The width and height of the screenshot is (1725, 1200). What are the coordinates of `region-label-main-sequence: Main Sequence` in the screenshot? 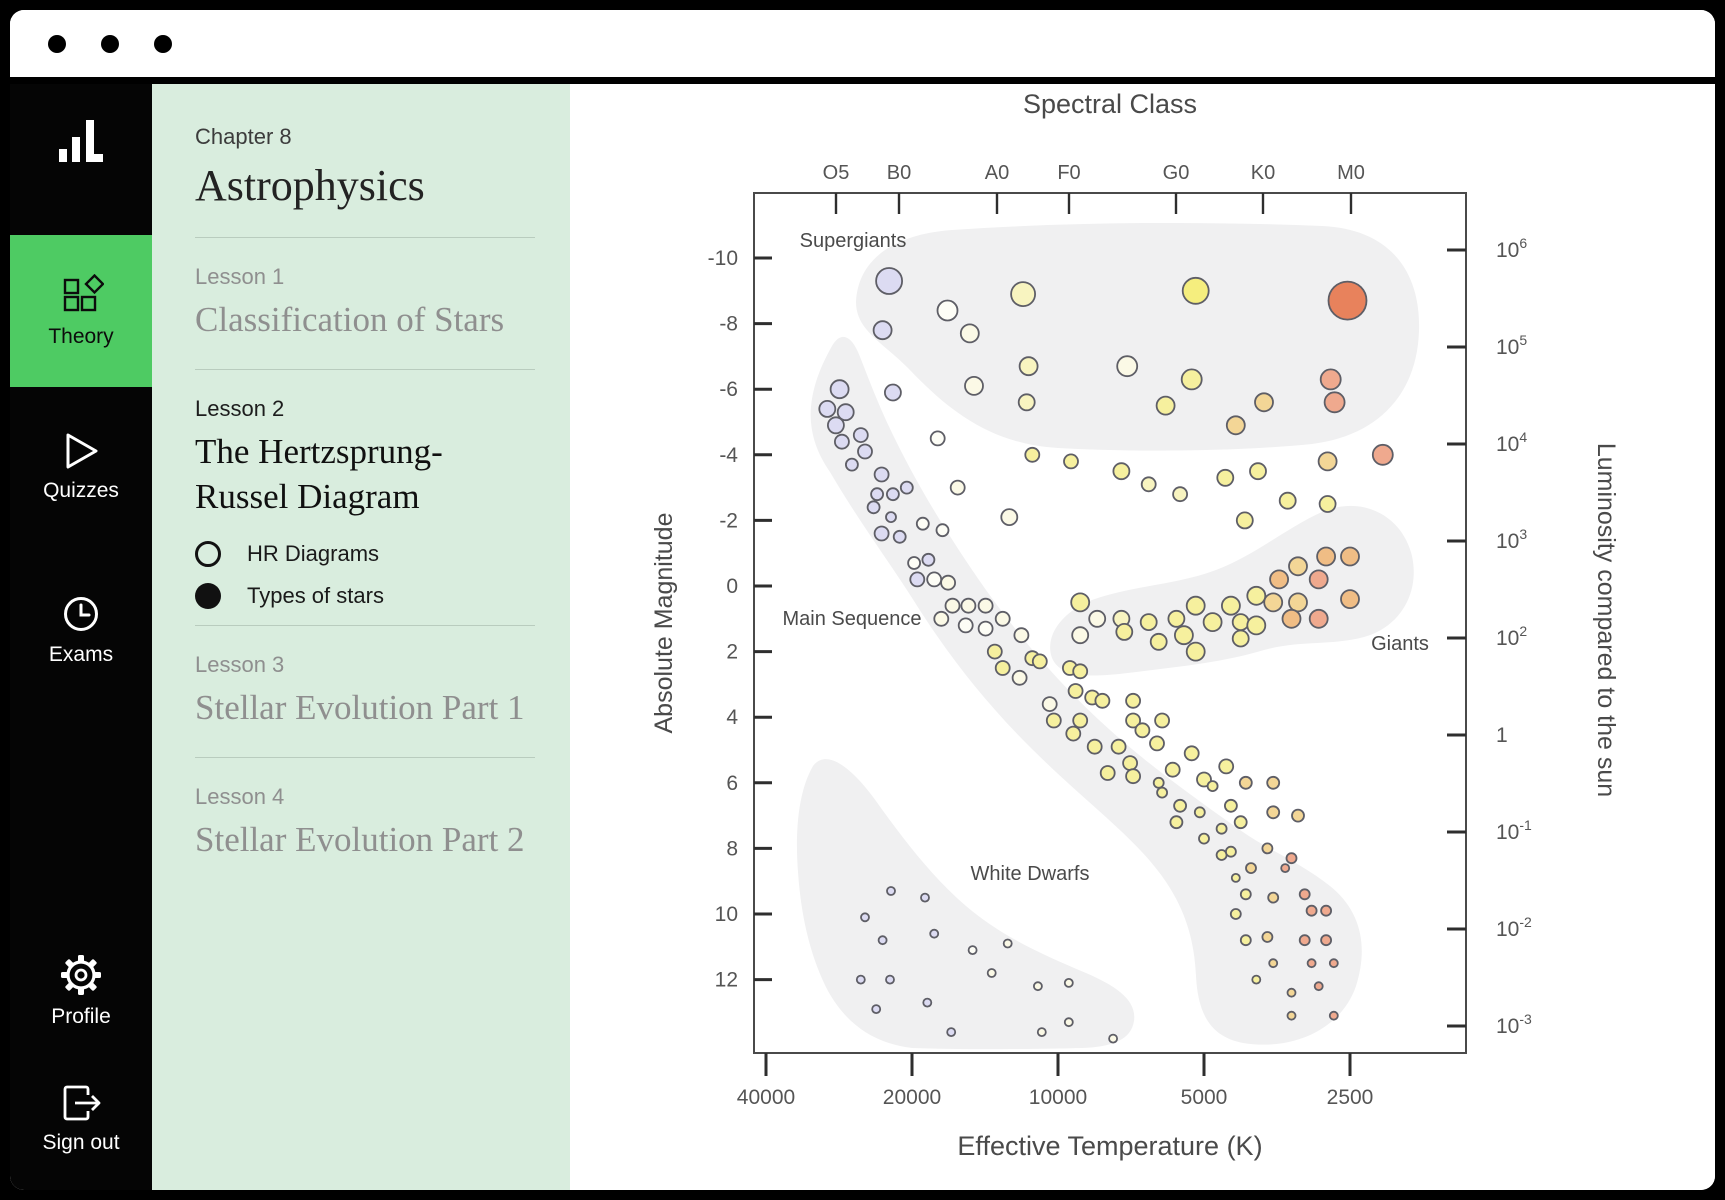 It's located at (852, 619).